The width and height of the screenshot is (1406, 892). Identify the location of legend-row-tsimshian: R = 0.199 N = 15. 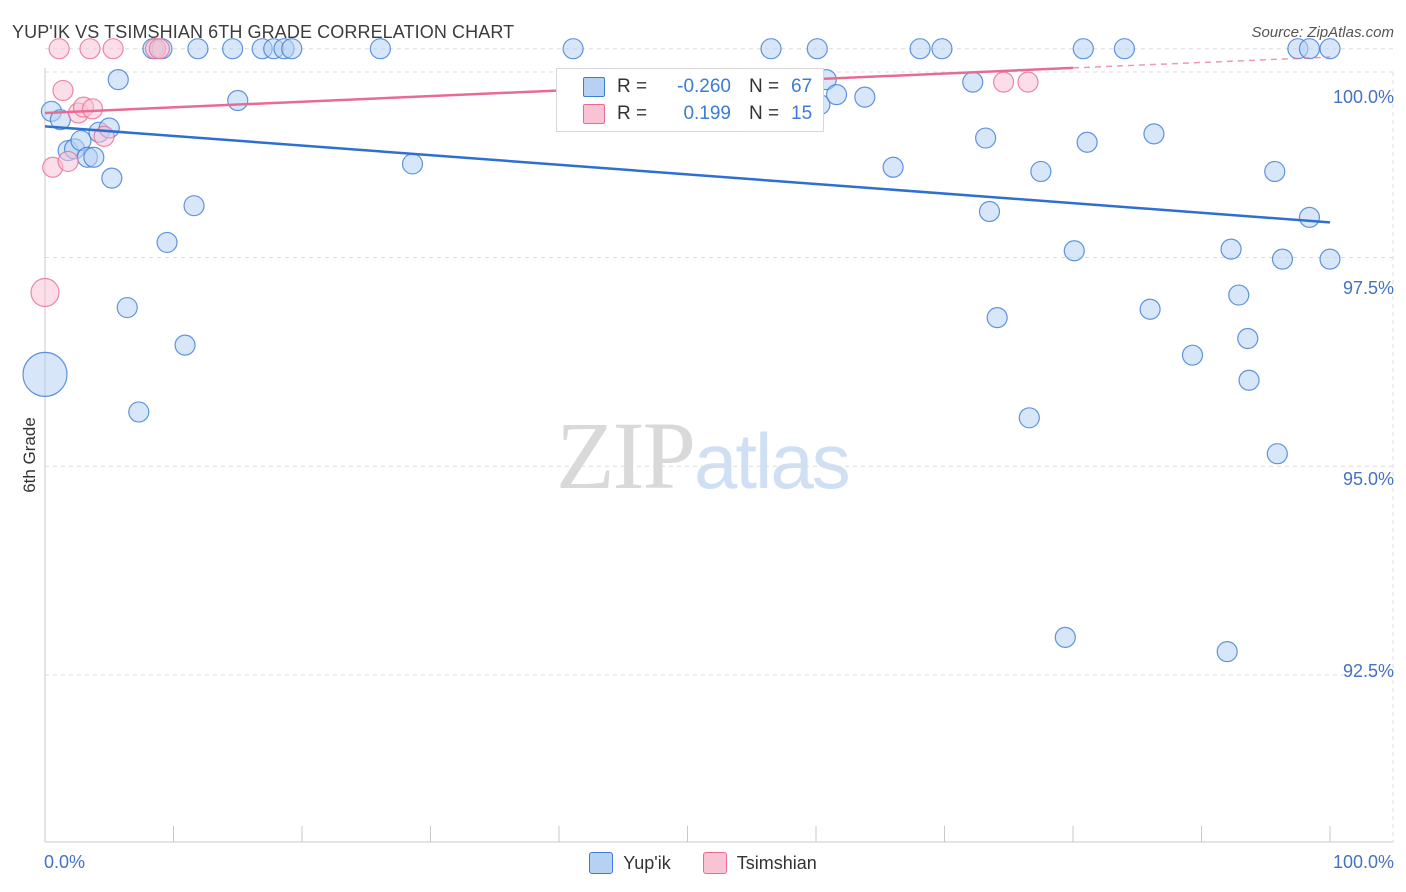
(697, 114).